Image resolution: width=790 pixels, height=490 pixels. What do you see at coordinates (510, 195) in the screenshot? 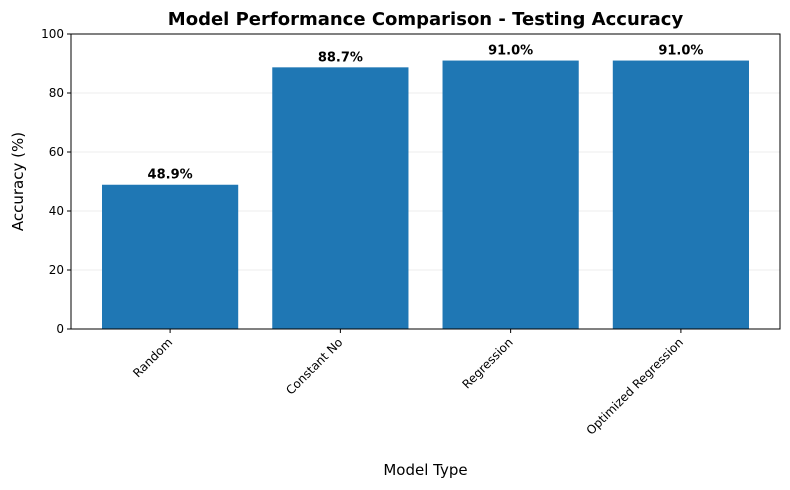
I see `bar-regression` at bounding box center [510, 195].